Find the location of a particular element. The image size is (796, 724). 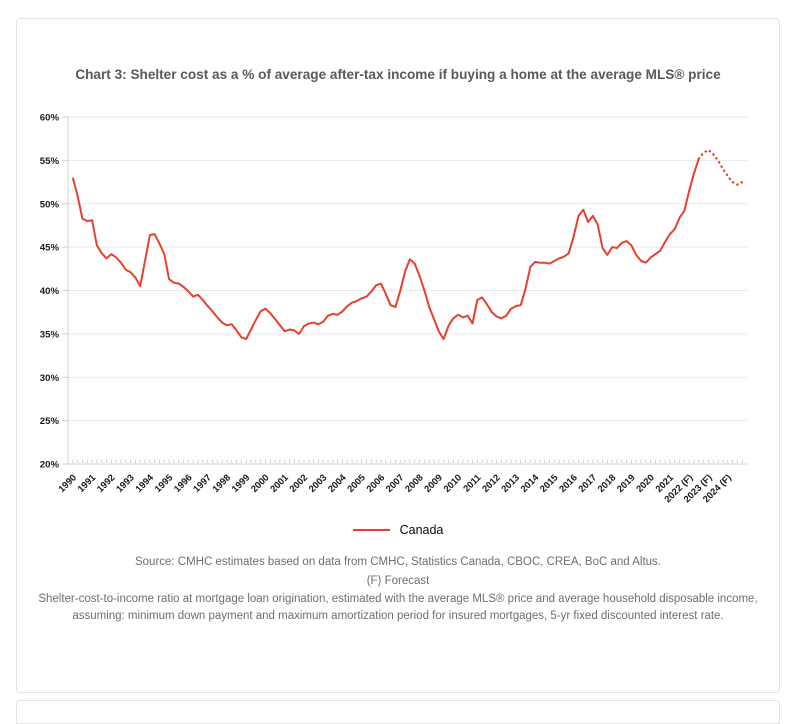

svg-text: 2010 is located at coordinates (452, 483).